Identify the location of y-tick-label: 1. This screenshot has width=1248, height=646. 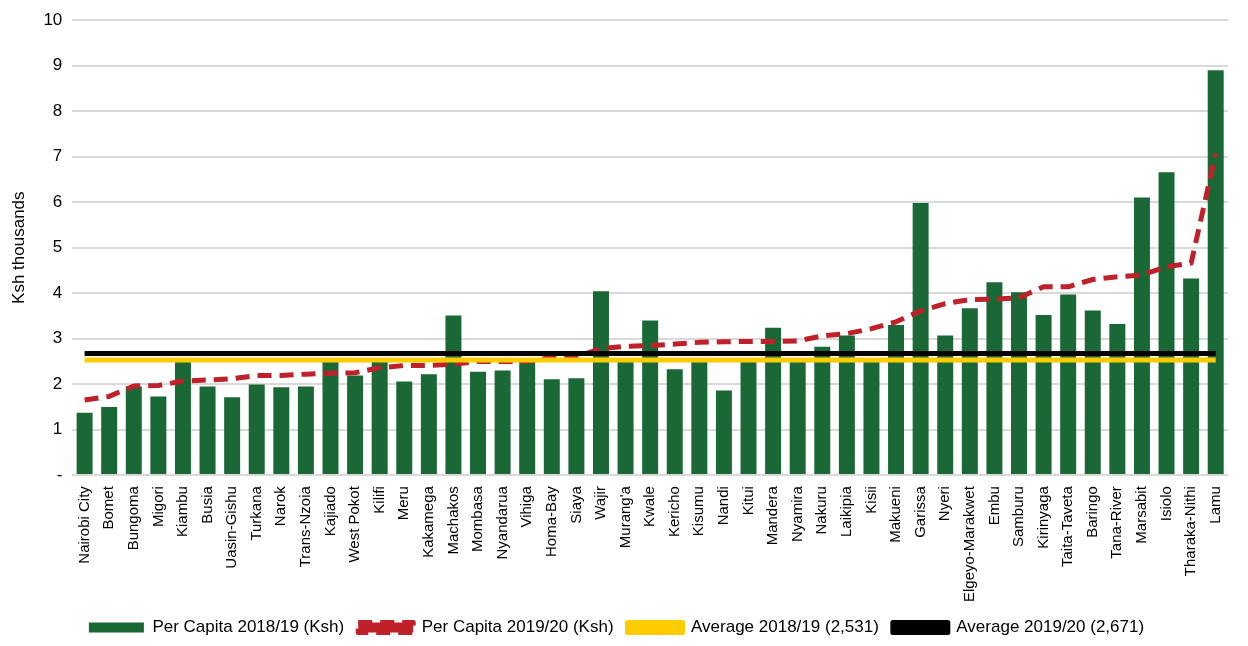
(57, 429).